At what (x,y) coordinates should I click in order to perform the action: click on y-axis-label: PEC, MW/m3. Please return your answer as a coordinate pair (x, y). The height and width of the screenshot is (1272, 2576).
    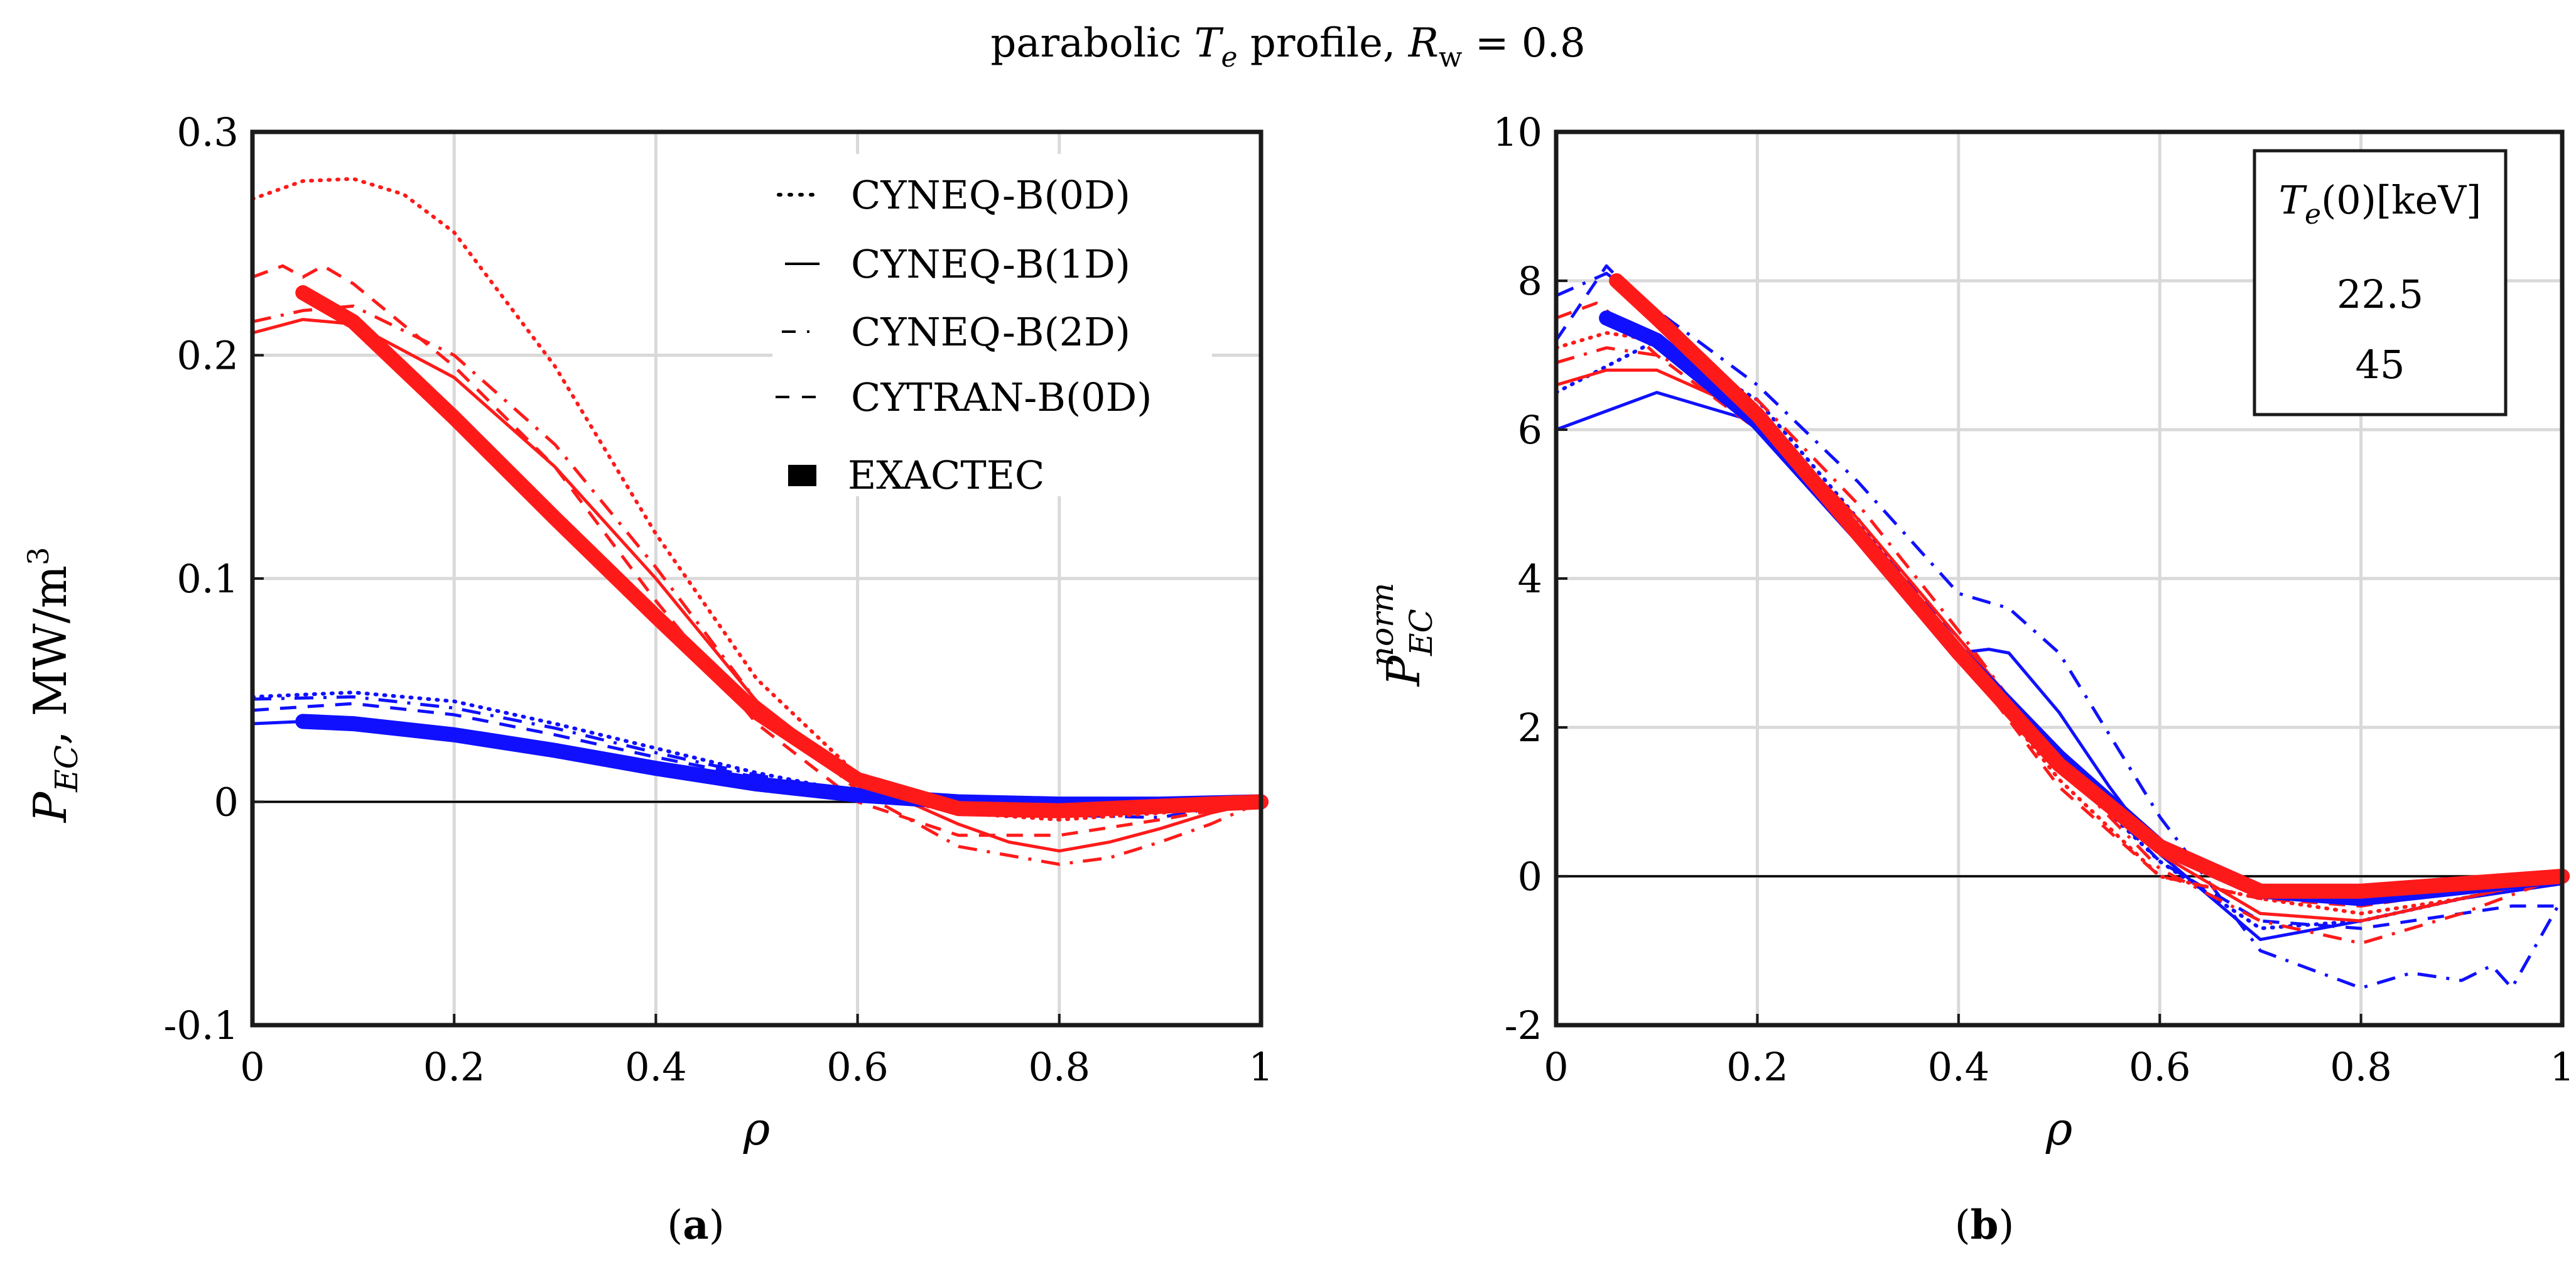
    Looking at the image, I should click on (53, 685).